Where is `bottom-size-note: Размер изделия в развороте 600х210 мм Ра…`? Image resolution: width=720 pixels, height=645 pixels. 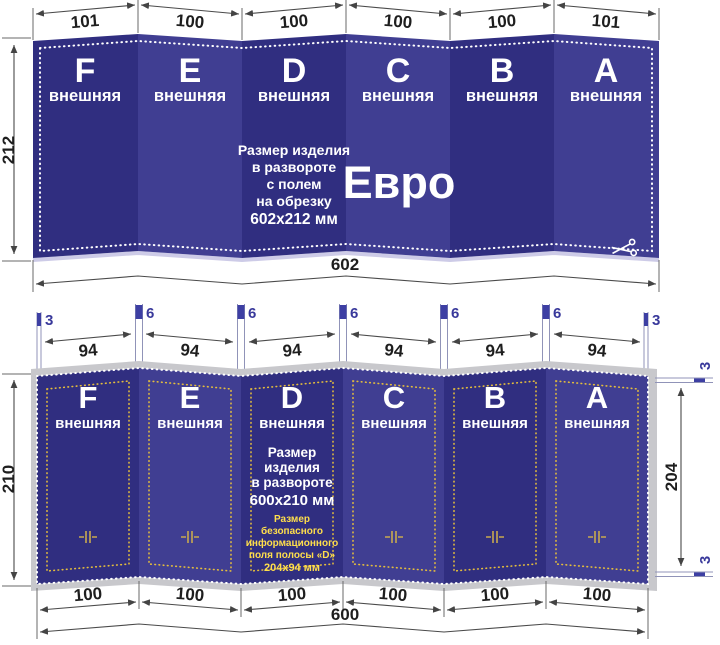 bottom-size-note: Размер изделия в развороте 600х210 мм Ра… is located at coordinates (292, 509).